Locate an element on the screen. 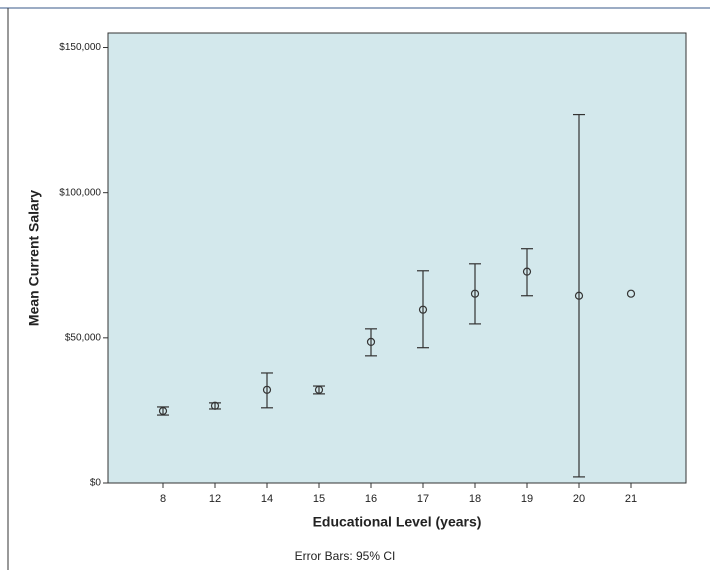 The image size is (710, 570). x-tick-label: 20 is located at coordinates (579, 499).